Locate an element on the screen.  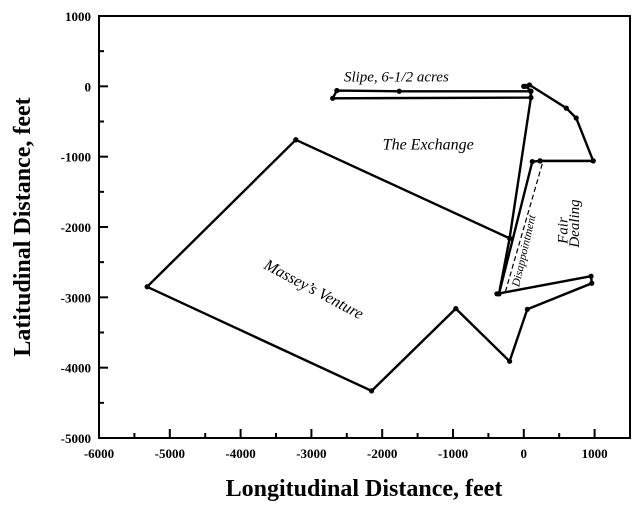
y-axis-label: Latitudinal Distance, feet is located at coordinates (23, 226).